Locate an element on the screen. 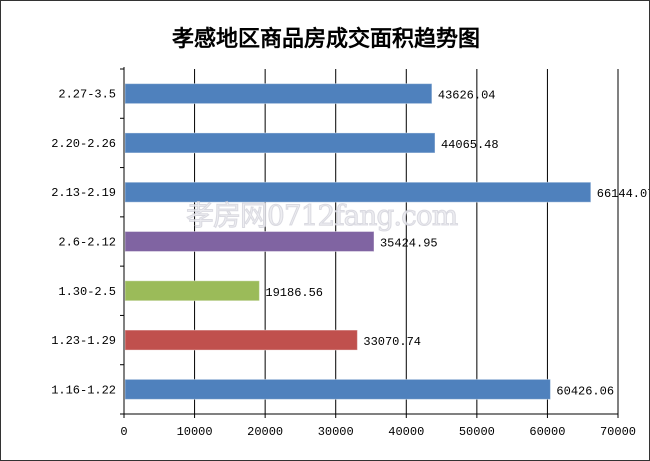  category-label: 2.6-2.12 is located at coordinates (87, 243).